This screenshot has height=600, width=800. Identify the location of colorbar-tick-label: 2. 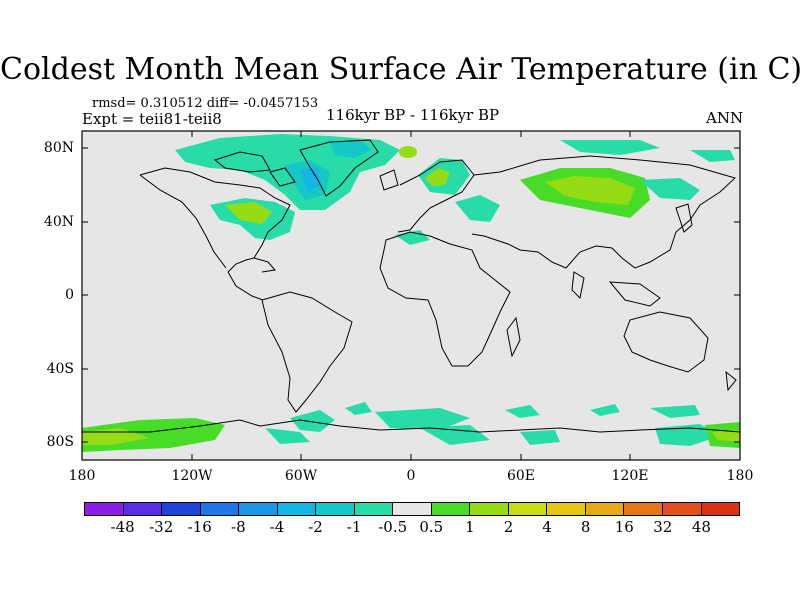
(508, 527).